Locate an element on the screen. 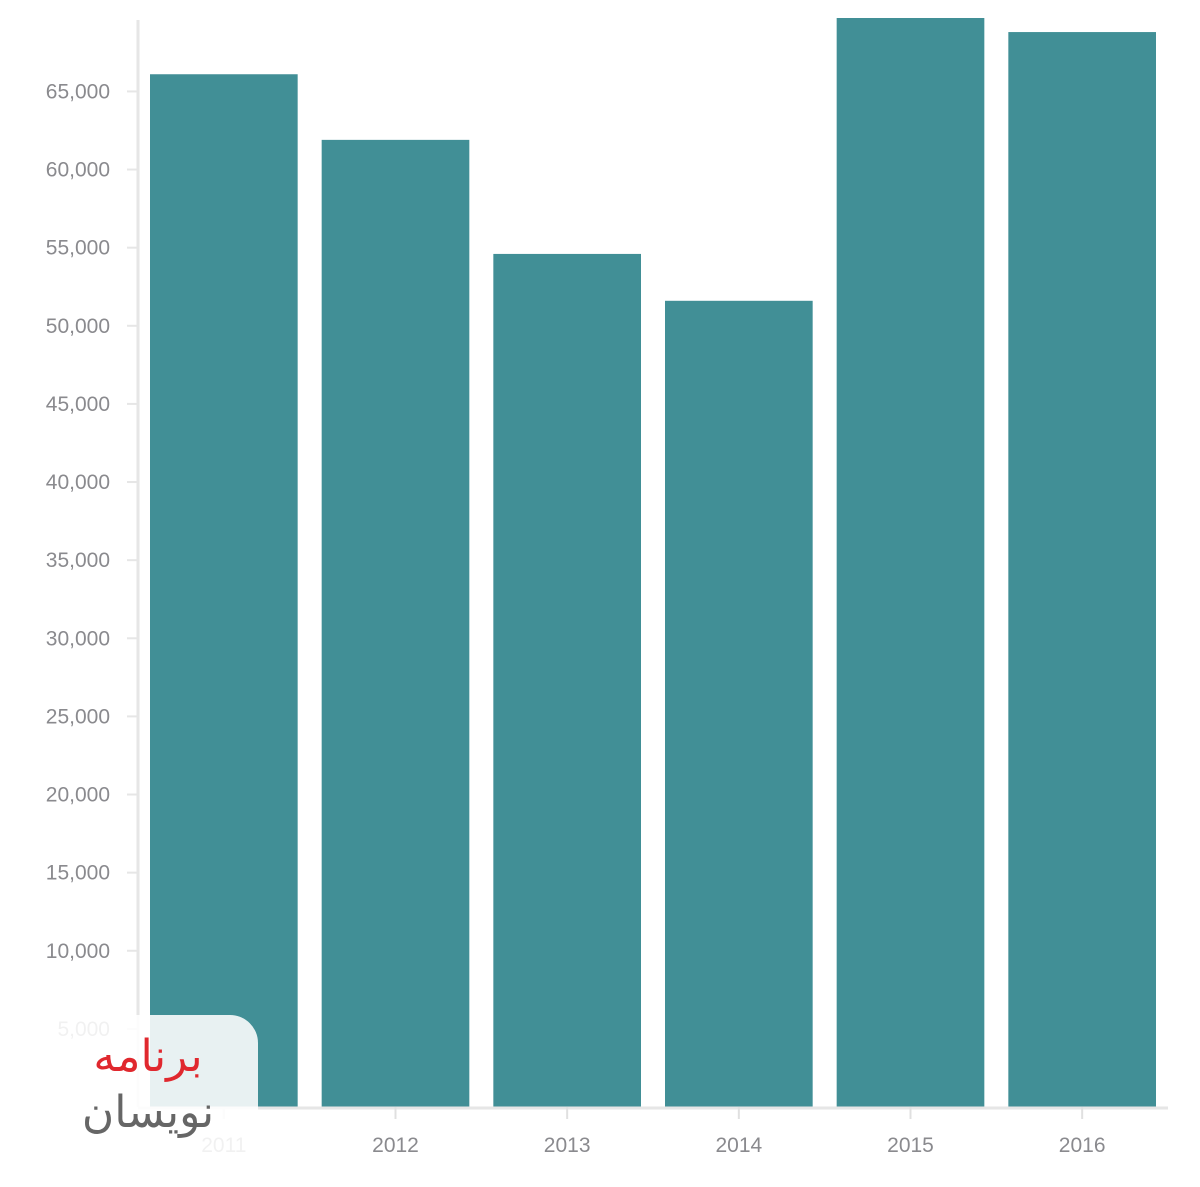 The image size is (1200, 1187). y-tick-label: 25,000 is located at coordinates (78, 716).